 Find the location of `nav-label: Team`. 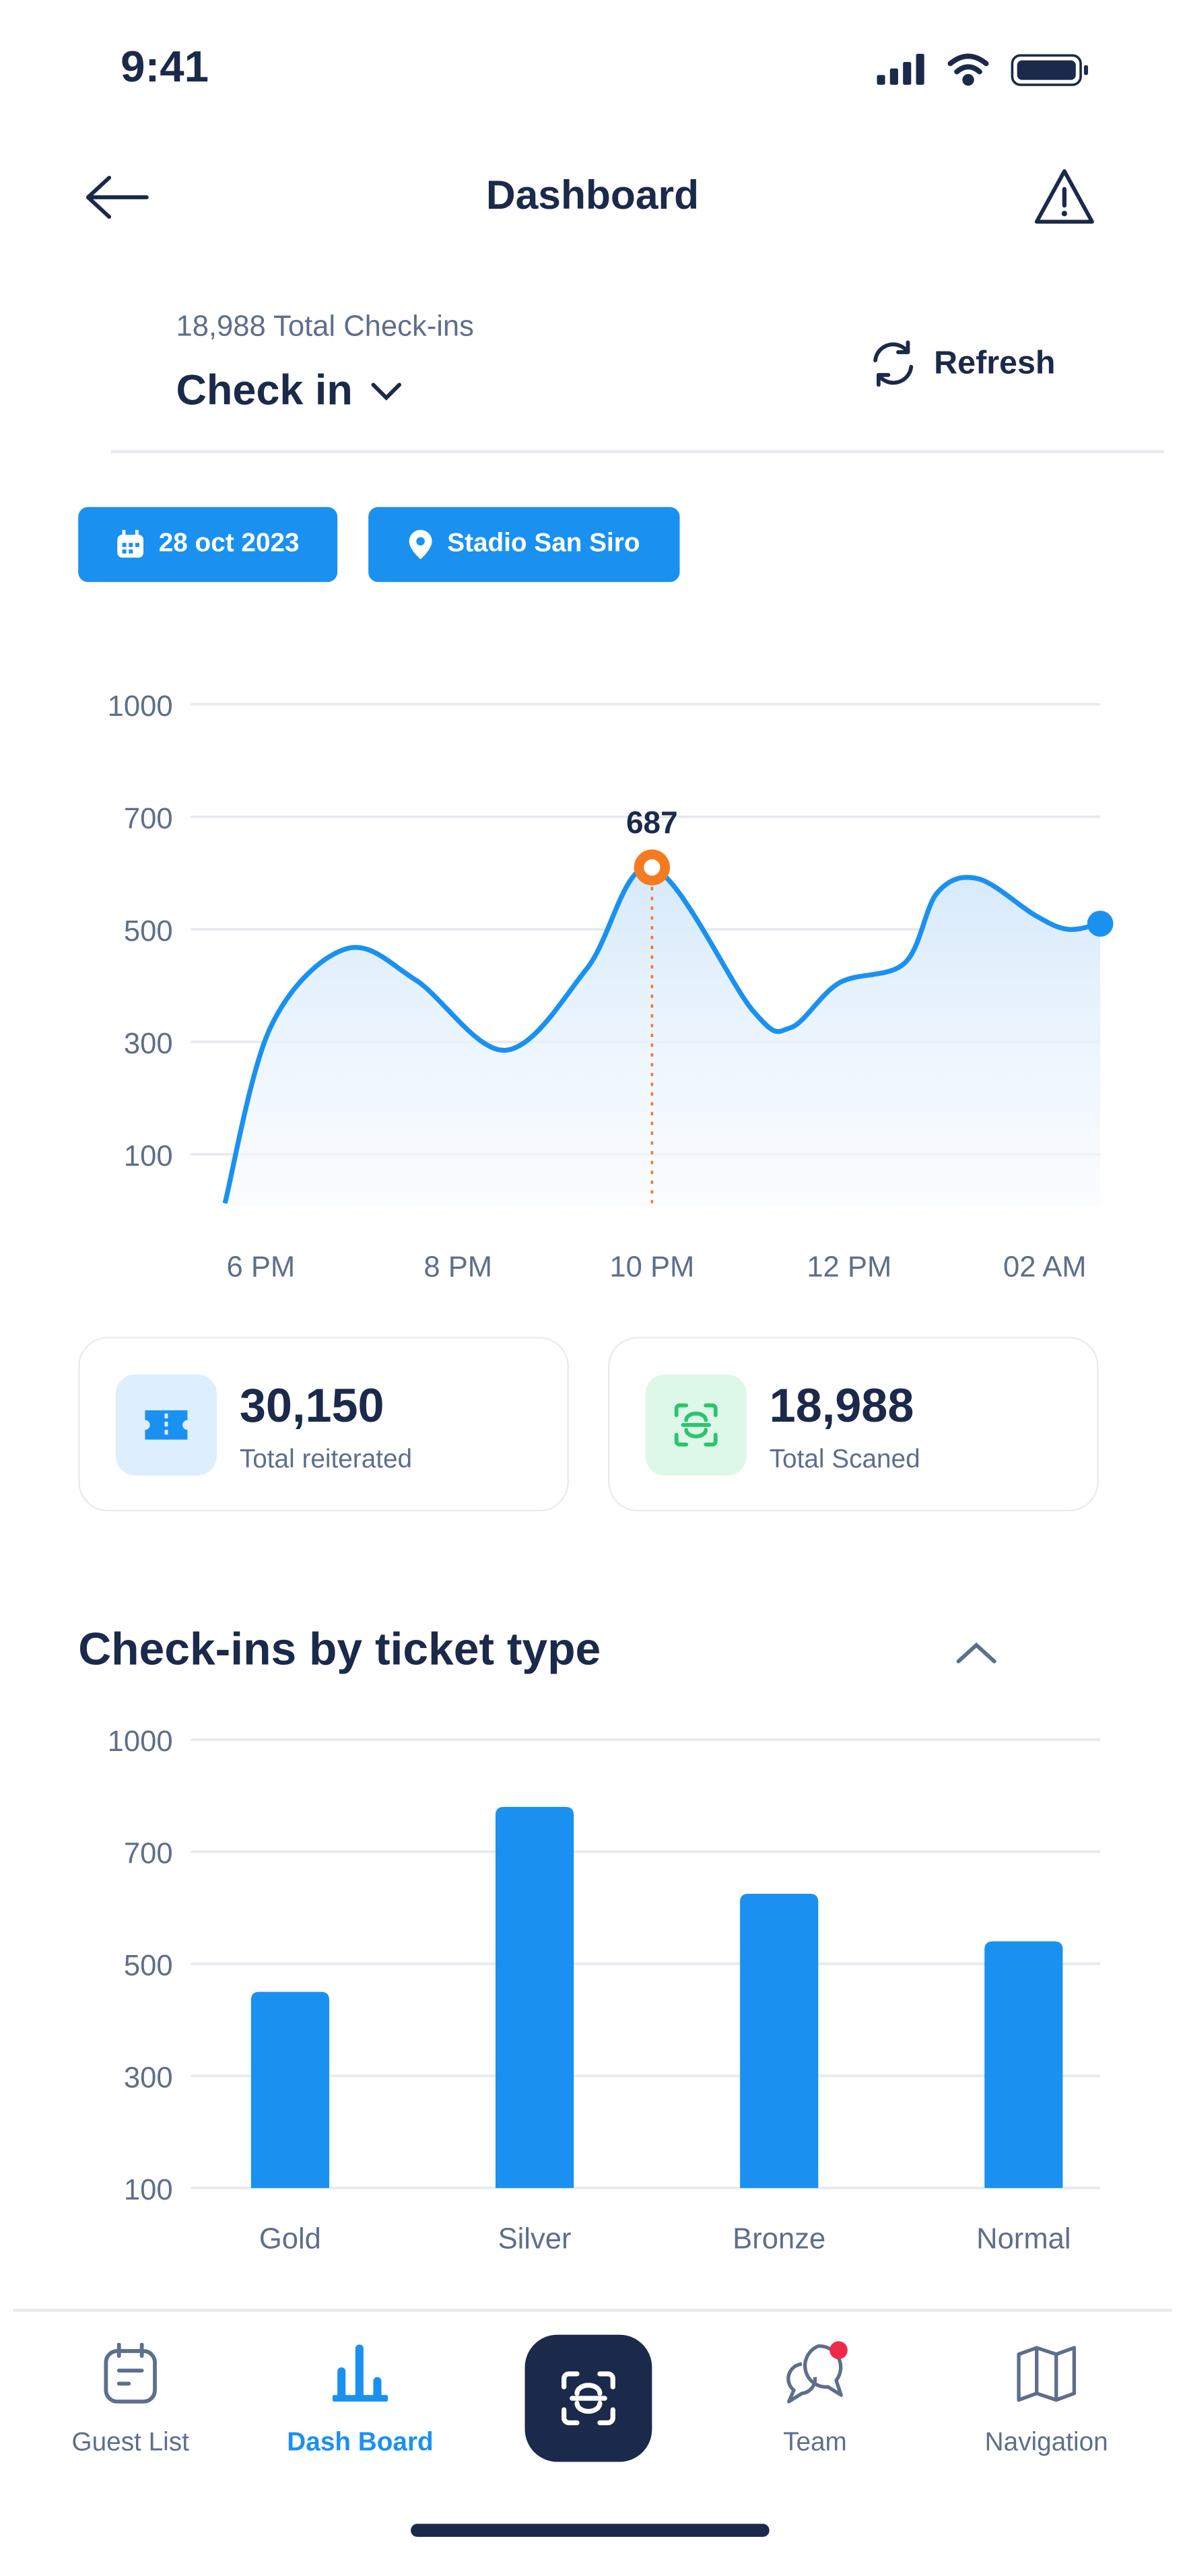

nav-label: Team is located at coordinates (815, 2443).